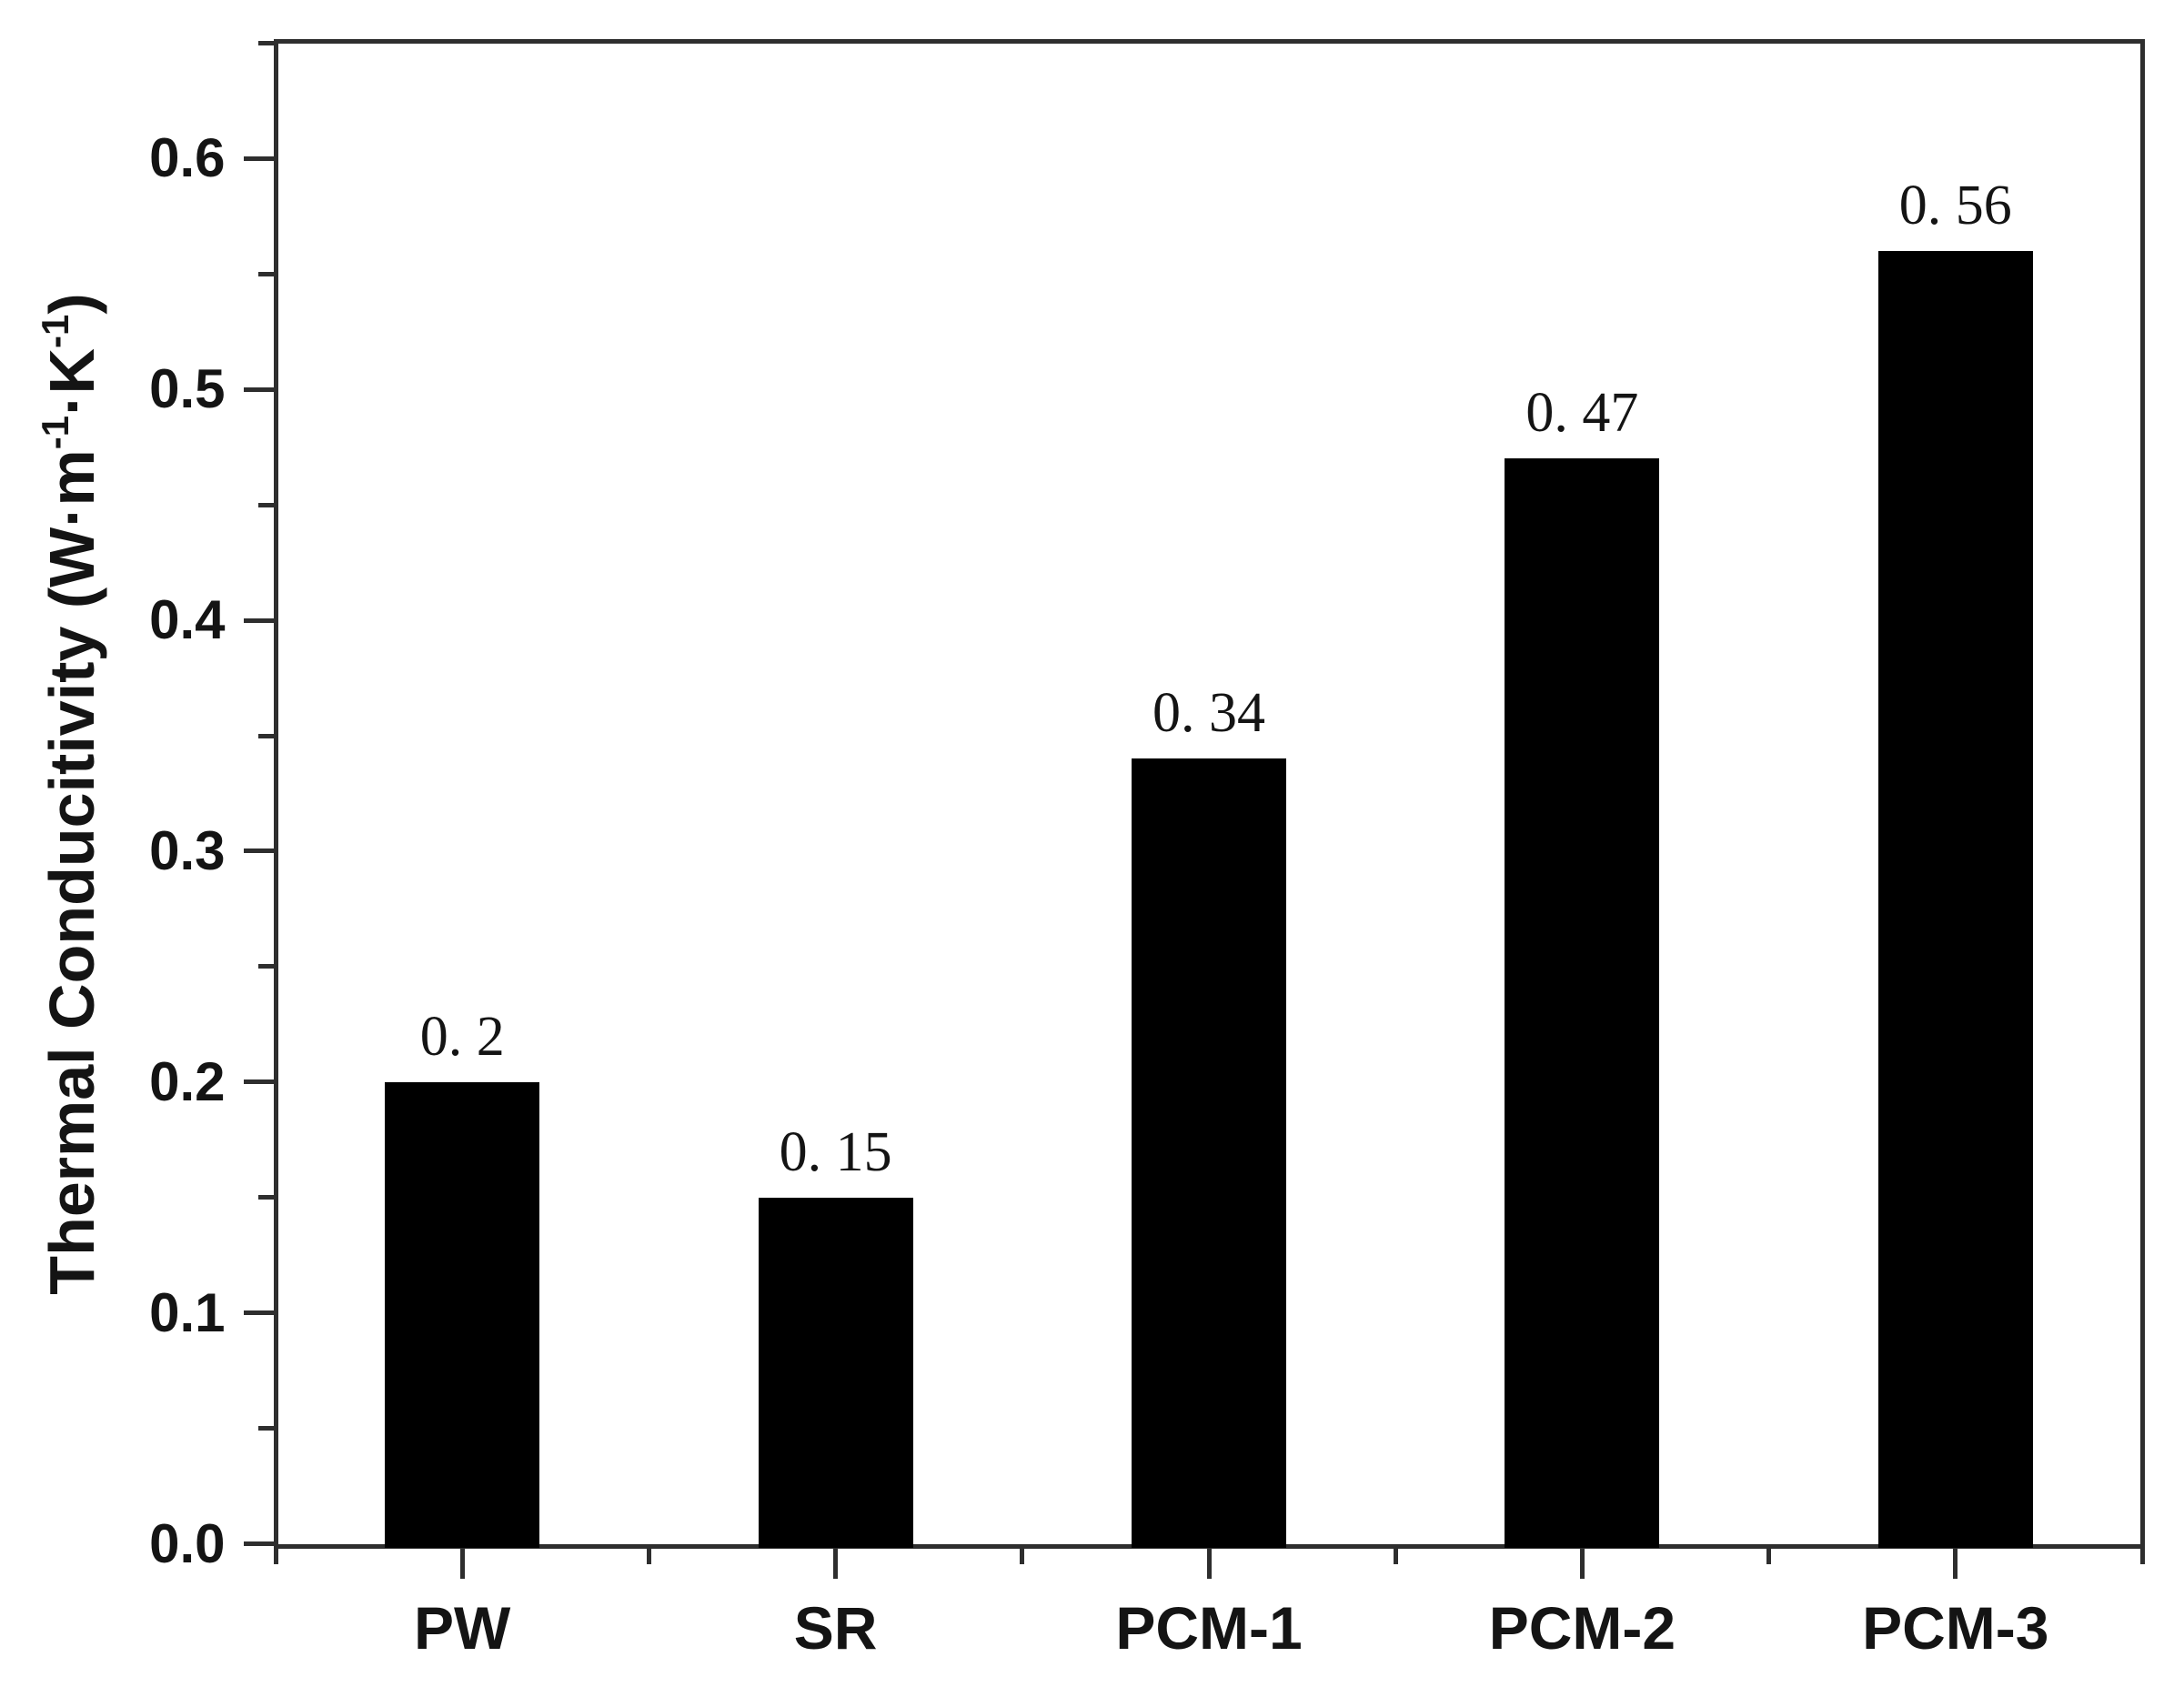 The width and height of the screenshot is (2184, 1707). Describe the element at coordinates (187, 1543) in the screenshot. I see `y-tick-label: 0.0` at that location.